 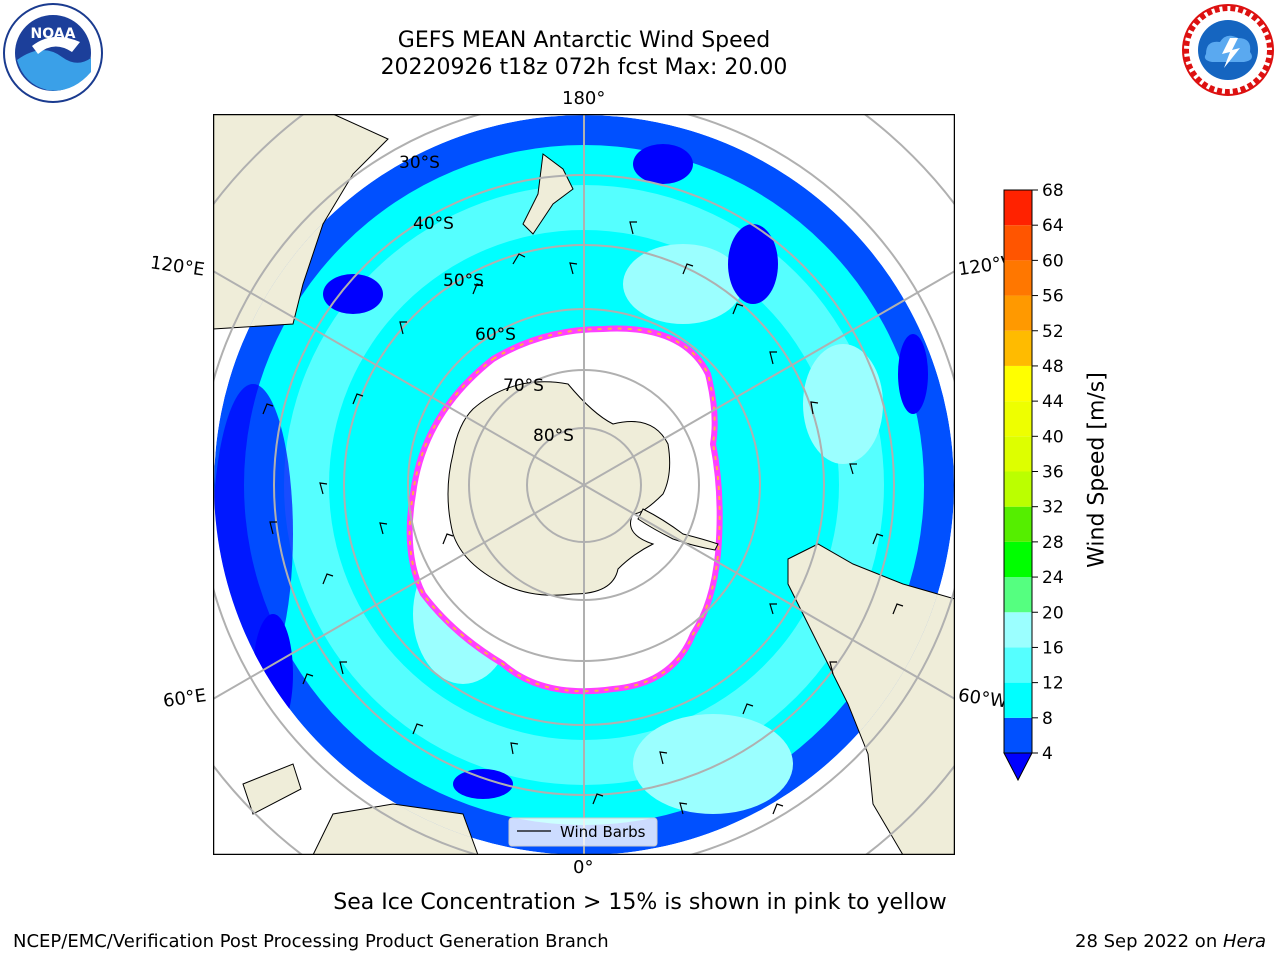 I want to click on lat-label-60s: 60°S, so click(x=495, y=335).